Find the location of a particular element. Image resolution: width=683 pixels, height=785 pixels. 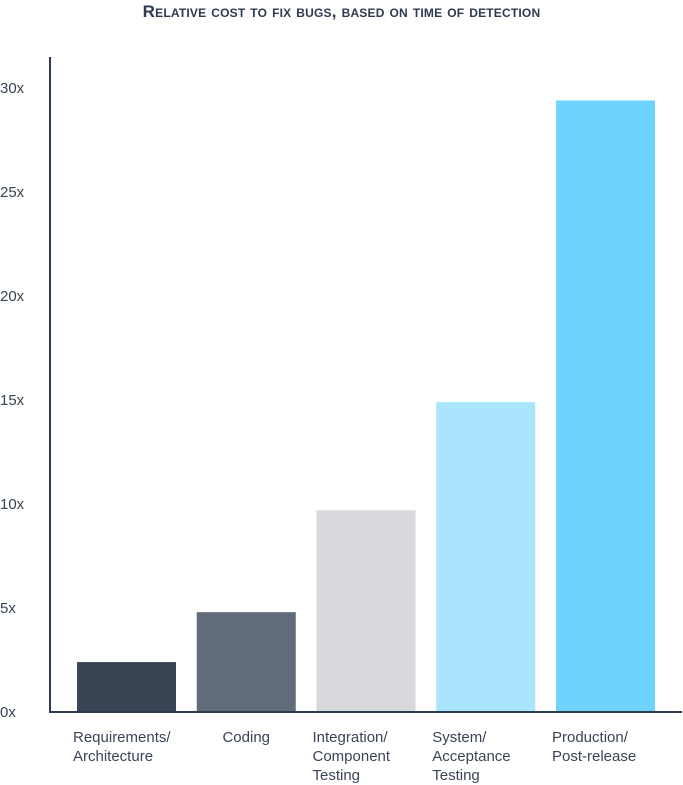

y-tick-label: 25x is located at coordinates (12, 192).